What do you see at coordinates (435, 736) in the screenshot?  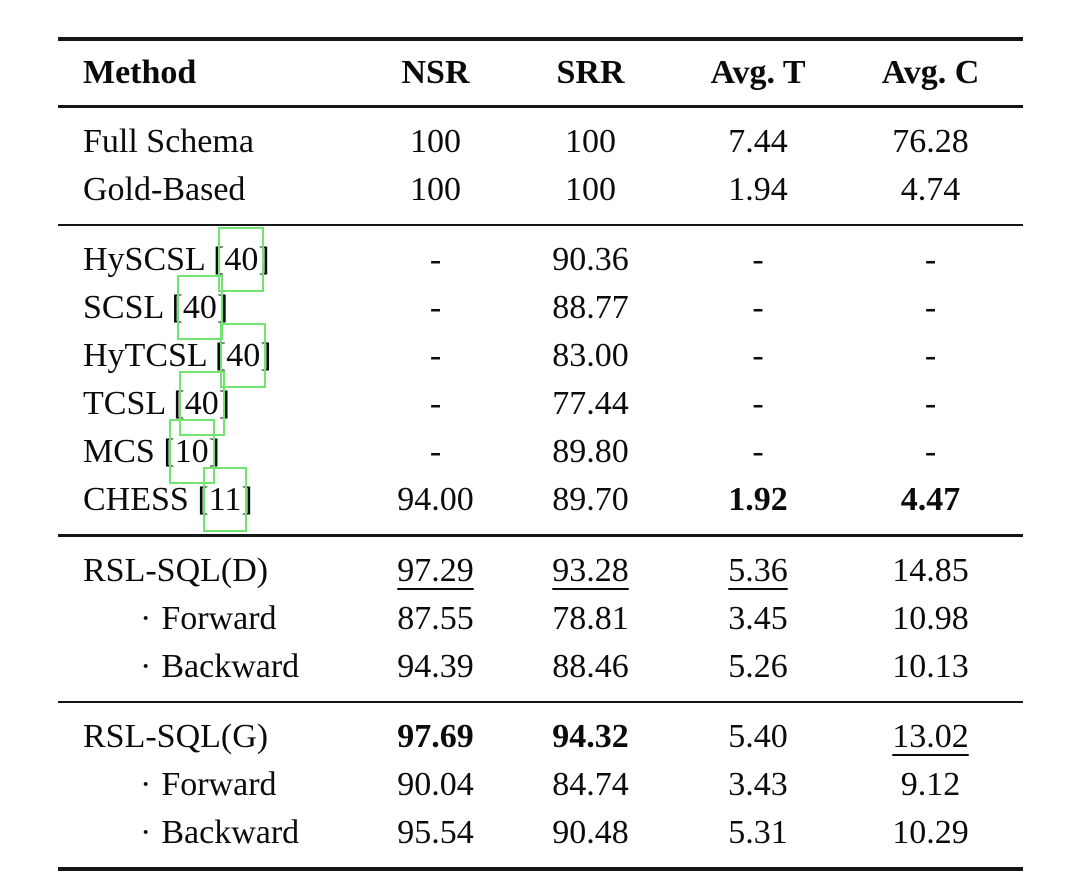 I see `value-cell: 97.69` at bounding box center [435, 736].